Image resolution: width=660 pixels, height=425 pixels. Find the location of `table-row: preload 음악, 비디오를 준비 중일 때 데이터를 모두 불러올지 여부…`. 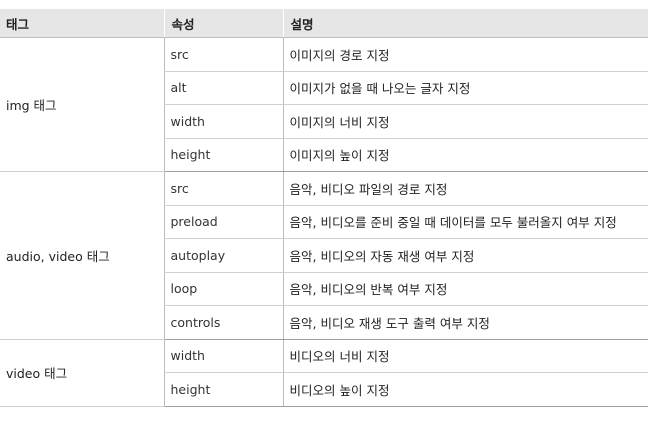

table-row: preload 음악, 비디오를 준비 중일 때 데이터를 모두 불러올지 여부… is located at coordinates (324, 222).